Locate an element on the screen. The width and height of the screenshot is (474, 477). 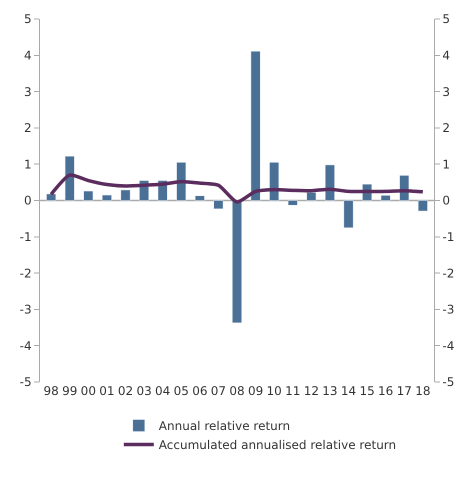
x-tick-label: 09 is located at coordinates (256, 391).